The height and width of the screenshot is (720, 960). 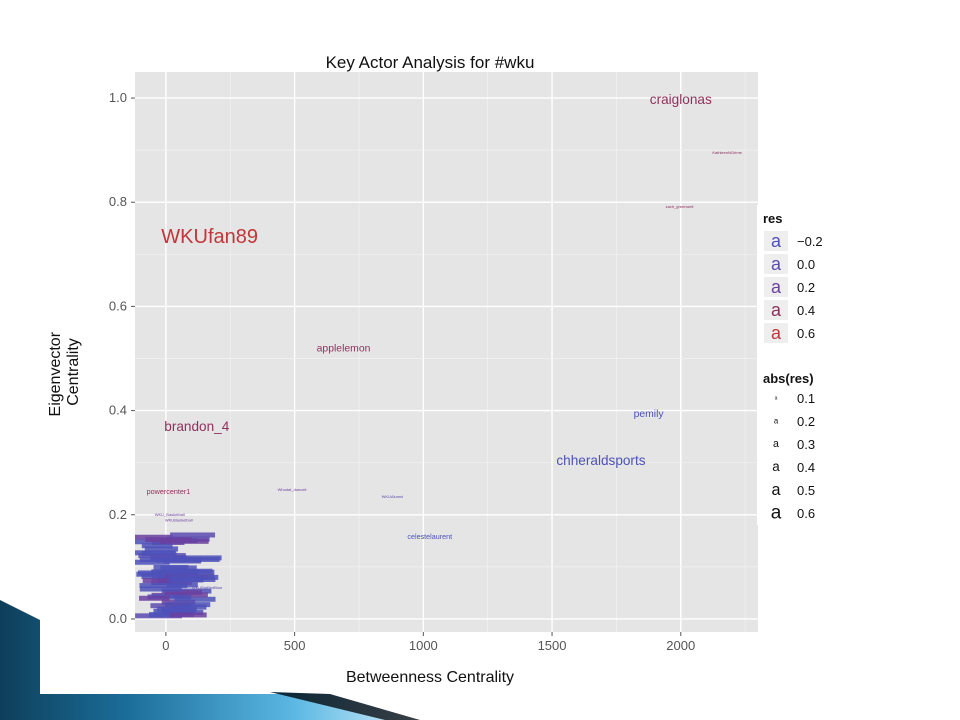 I want to click on point-label: Whodat_dueceit, so click(x=293, y=489).